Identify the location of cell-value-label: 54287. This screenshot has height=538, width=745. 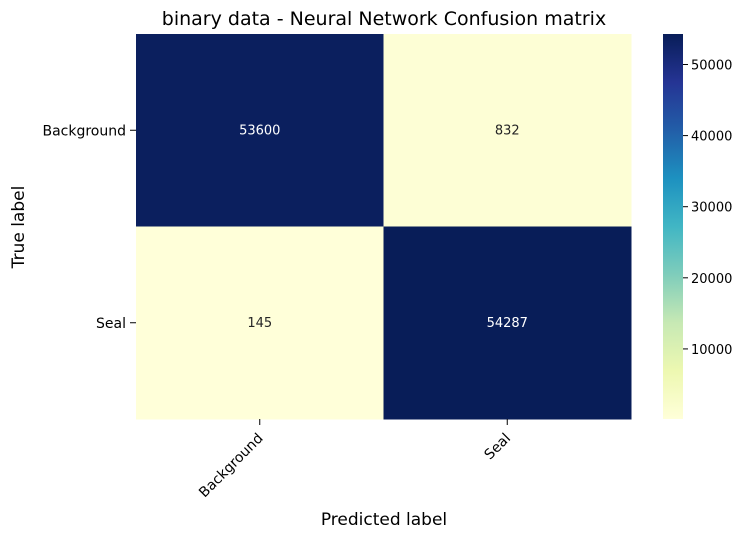
(507, 323).